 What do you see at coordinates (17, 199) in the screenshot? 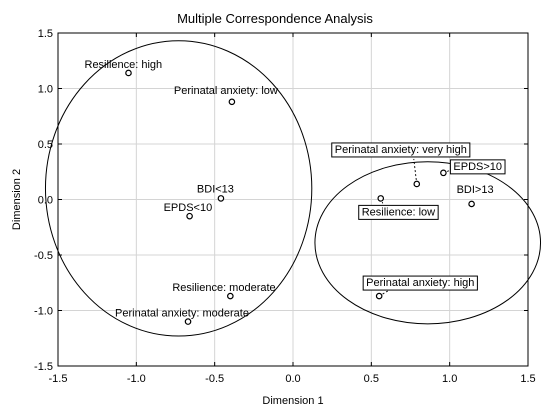
I see `y-axis-title: Dimension 2` at bounding box center [17, 199].